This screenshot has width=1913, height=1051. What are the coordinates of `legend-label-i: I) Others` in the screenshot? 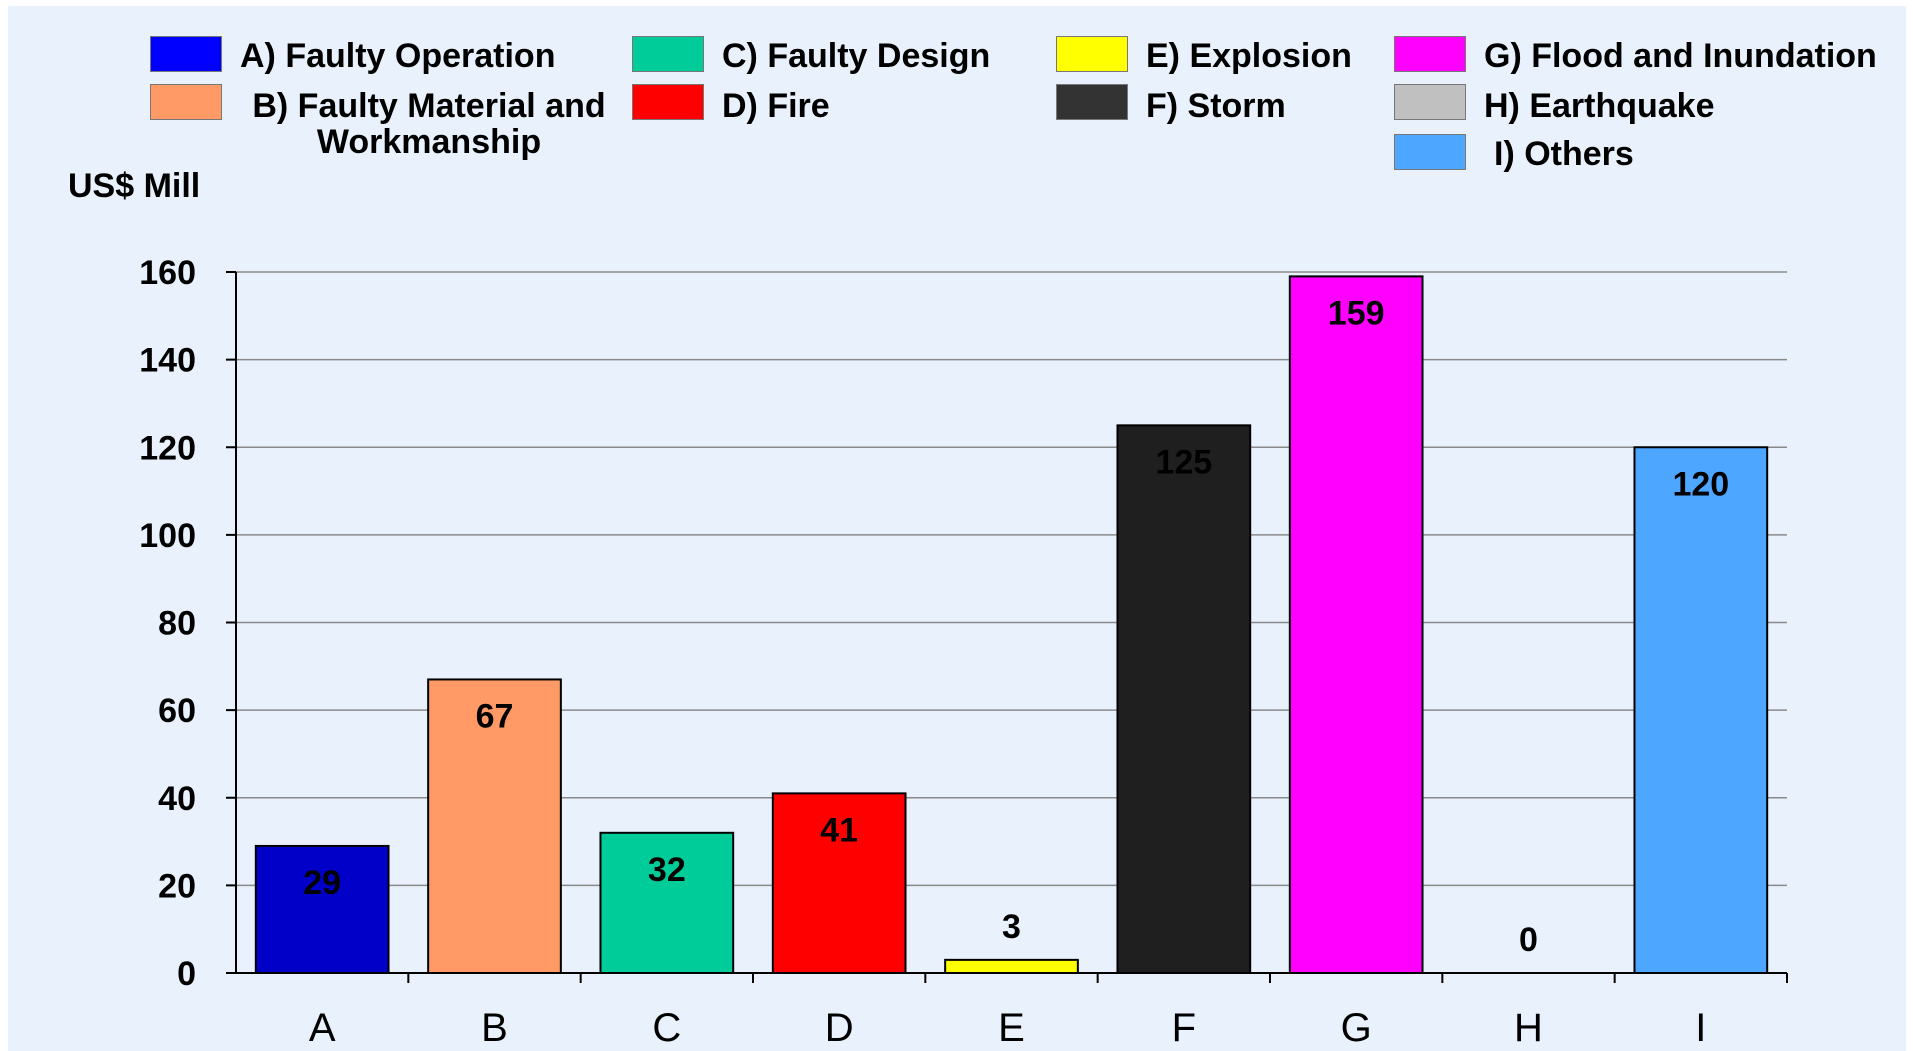 It's located at (1564, 154).